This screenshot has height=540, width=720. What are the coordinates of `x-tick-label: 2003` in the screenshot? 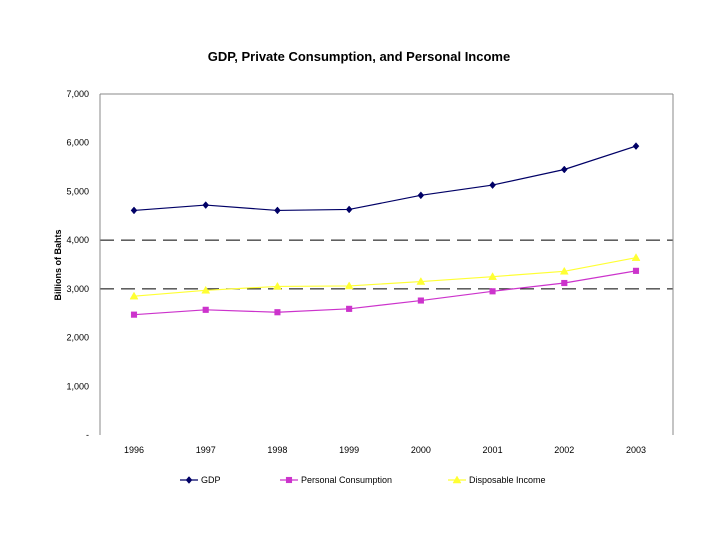 It's located at (636, 450).